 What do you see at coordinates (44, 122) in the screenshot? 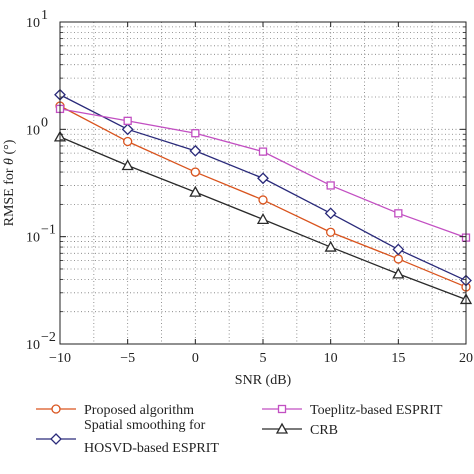
I see `y-tick-label-exponent: 0` at bounding box center [44, 122].